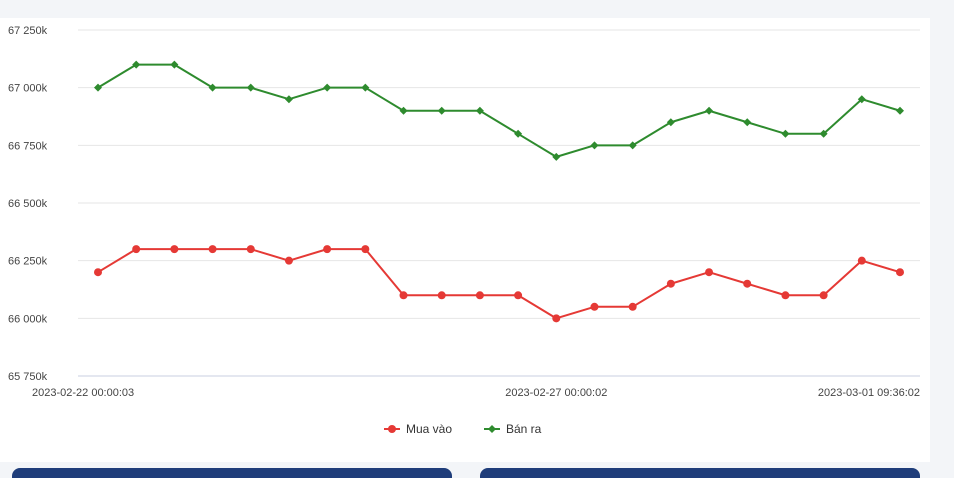 This screenshot has width=954, height=478. I want to click on y-tick-label: 66 000k, so click(28, 319).